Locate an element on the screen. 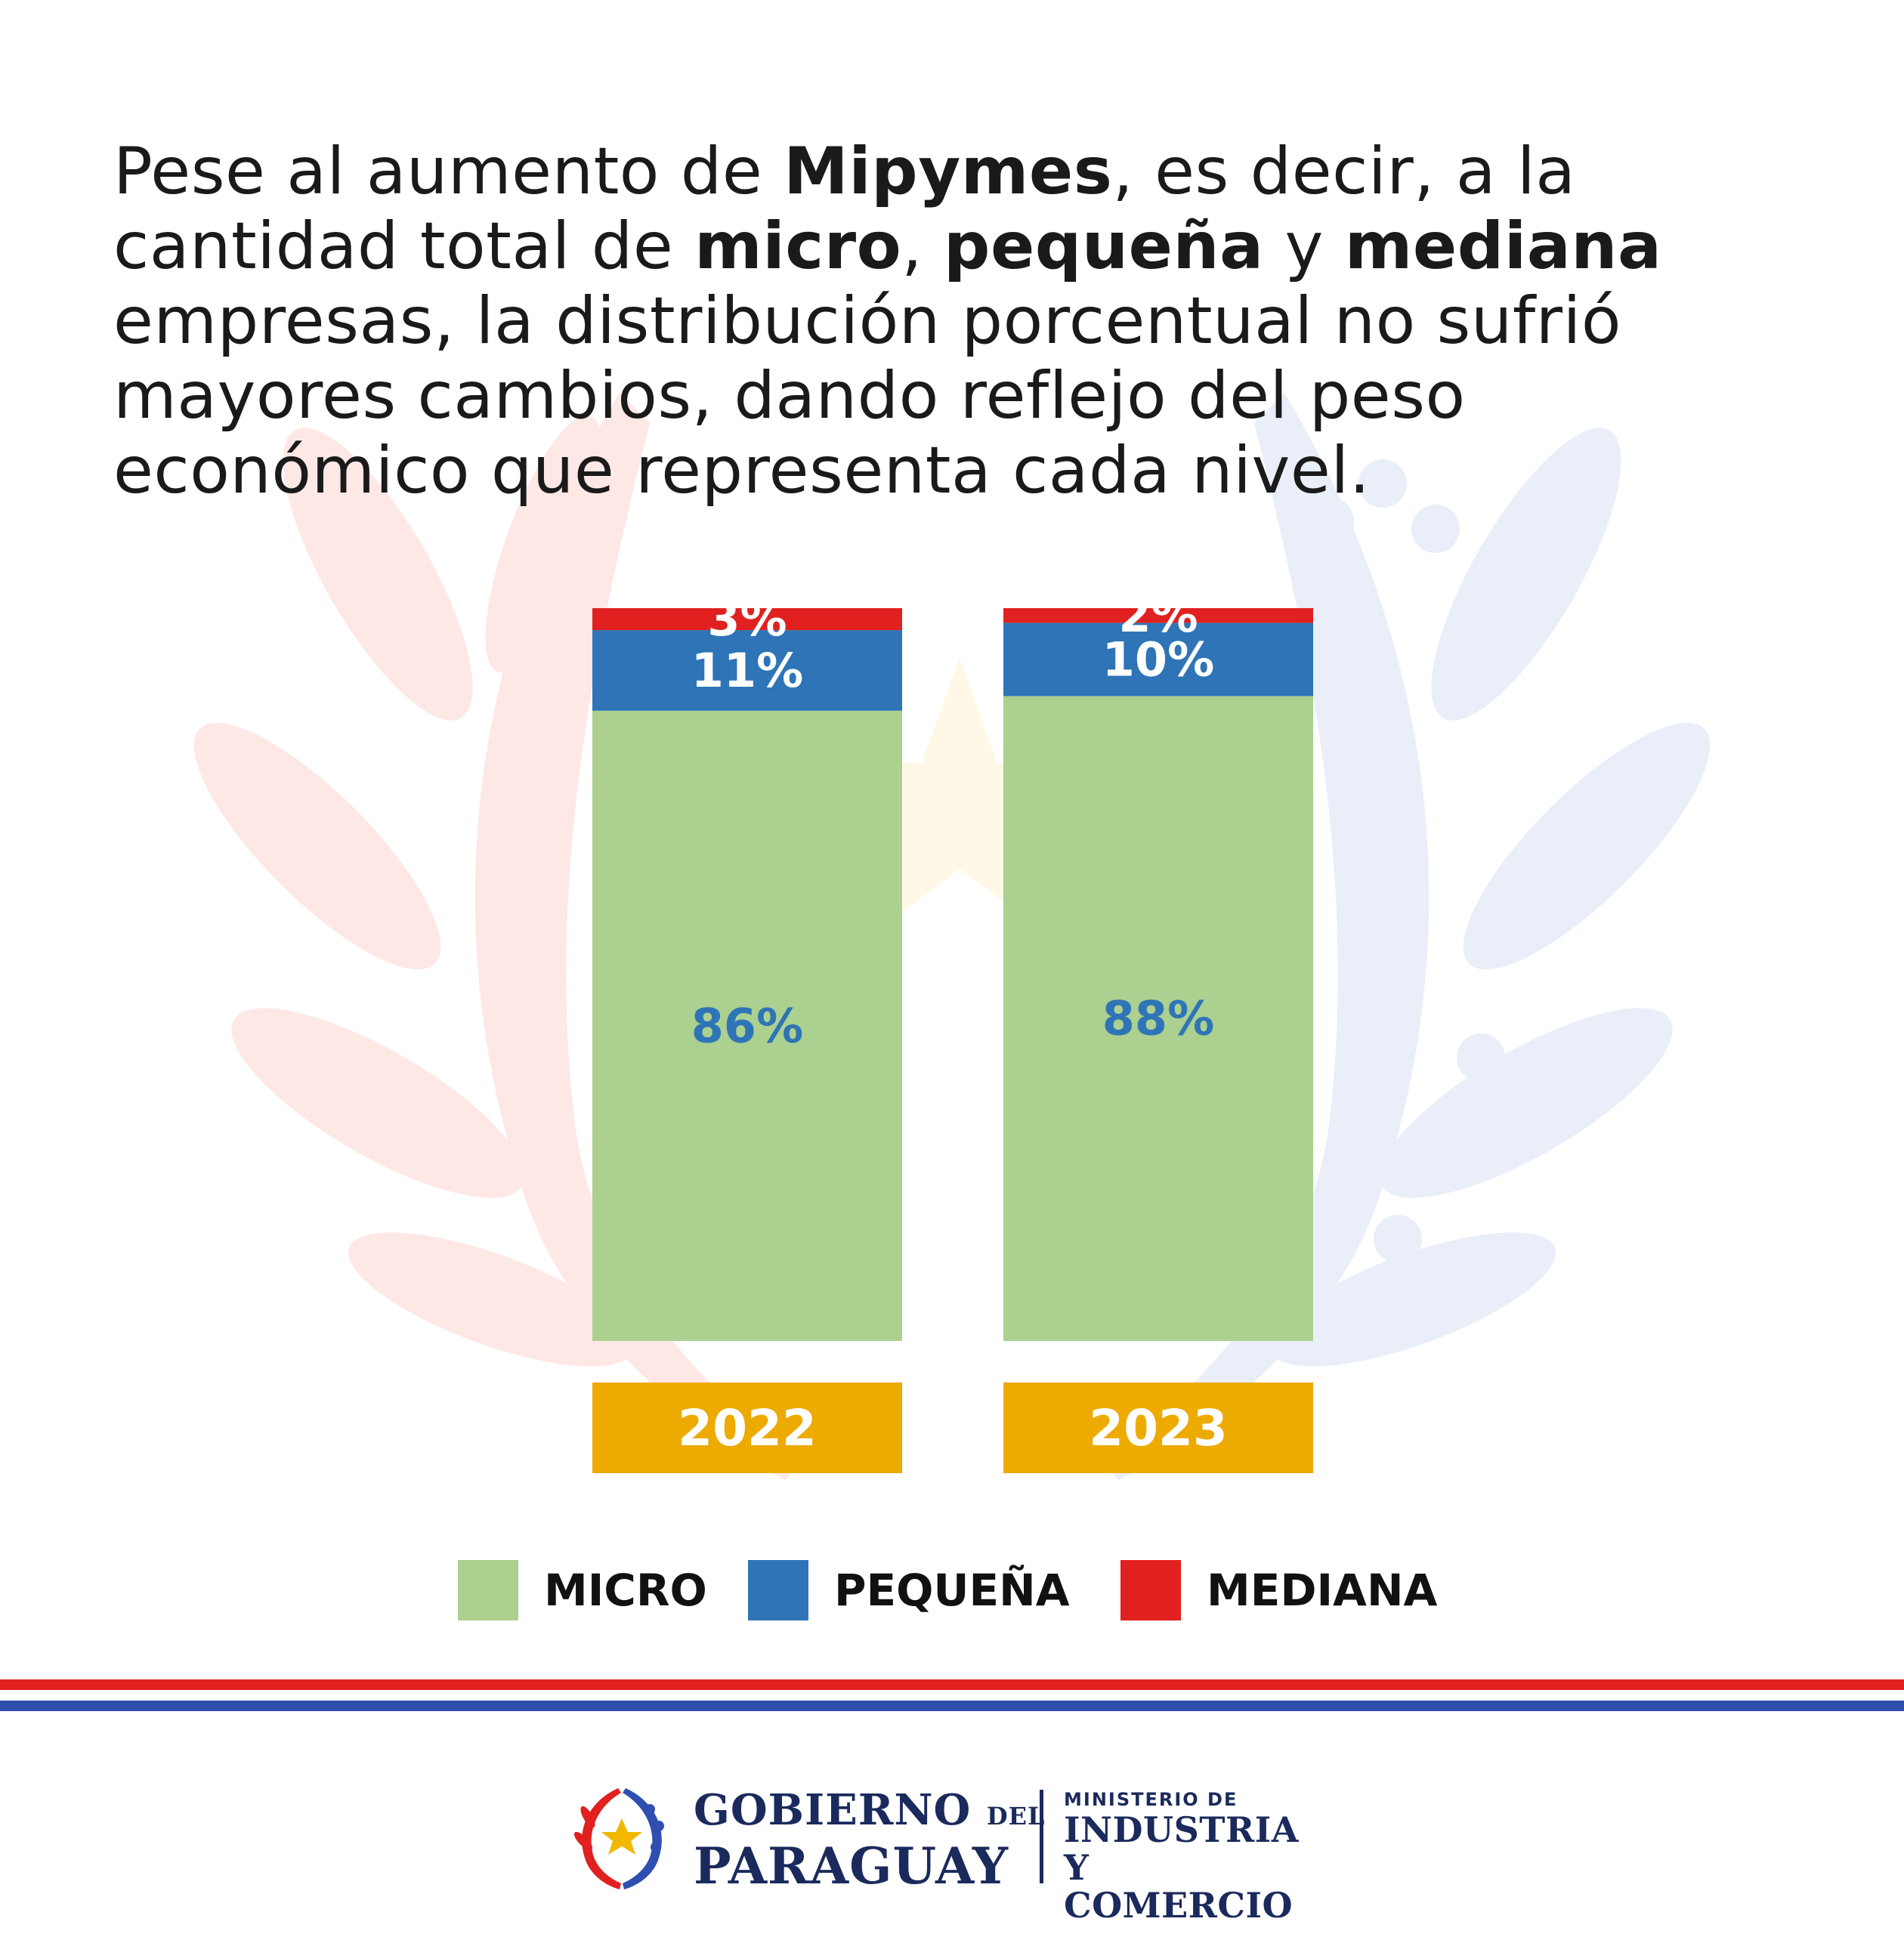 Image resolution: width=1904 pixels, height=1934 pixels. data-label-mediana-2023: 2% is located at coordinates (1158, 615).